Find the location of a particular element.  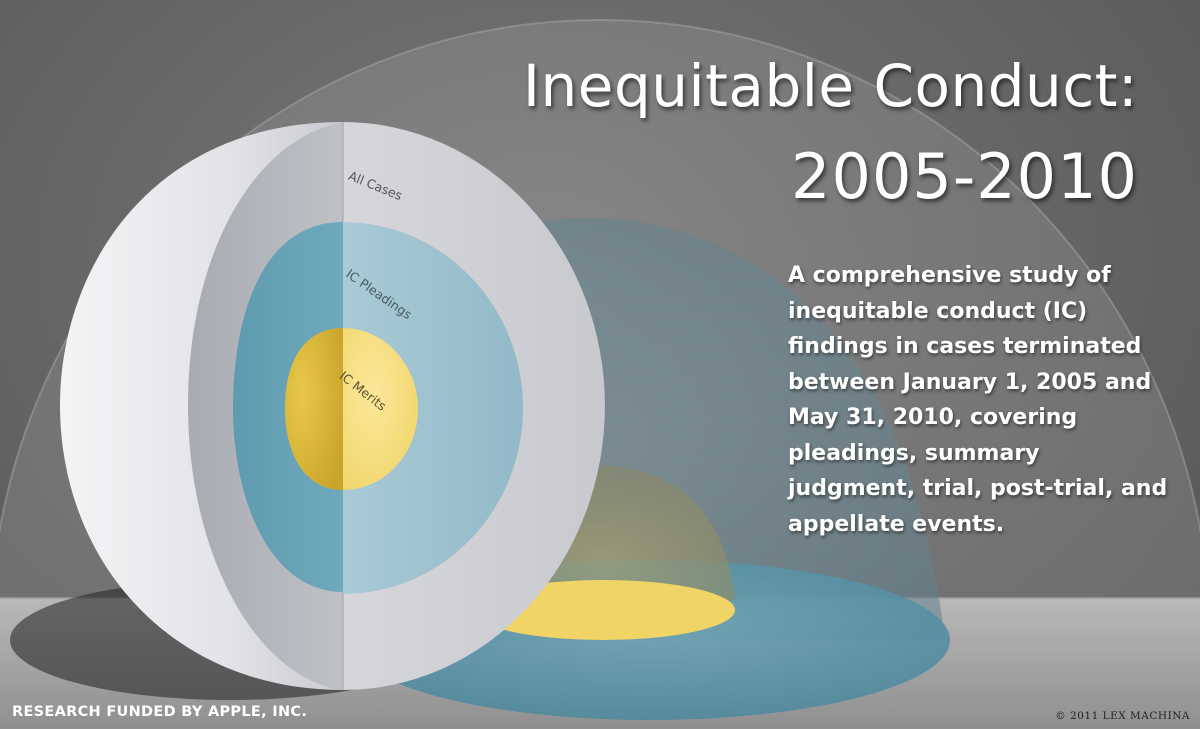

copyright-notice: © 2011 LEX MACHINA is located at coordinates (1122, 716).